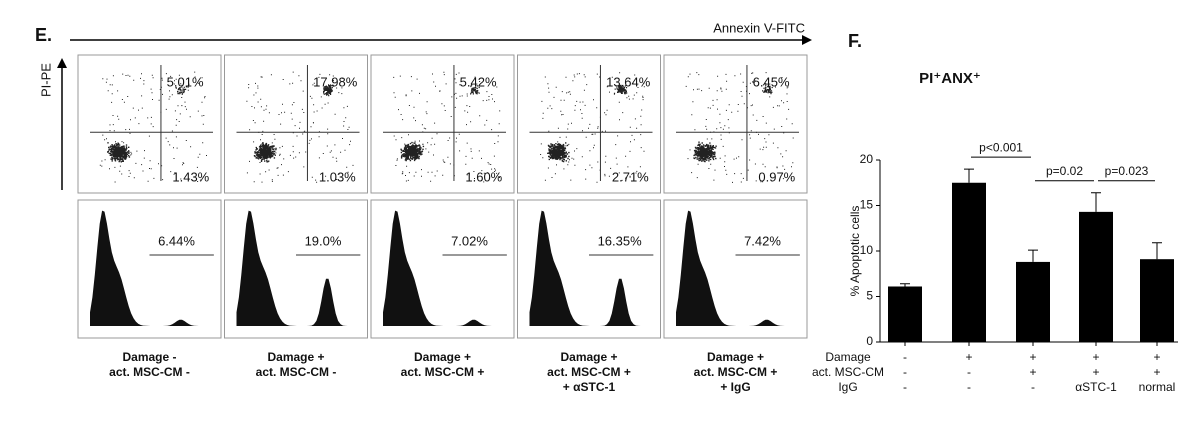  Describe the element at coordinates (869, 296) in the screenshot. I see `y-tick-label: 5` at that location.